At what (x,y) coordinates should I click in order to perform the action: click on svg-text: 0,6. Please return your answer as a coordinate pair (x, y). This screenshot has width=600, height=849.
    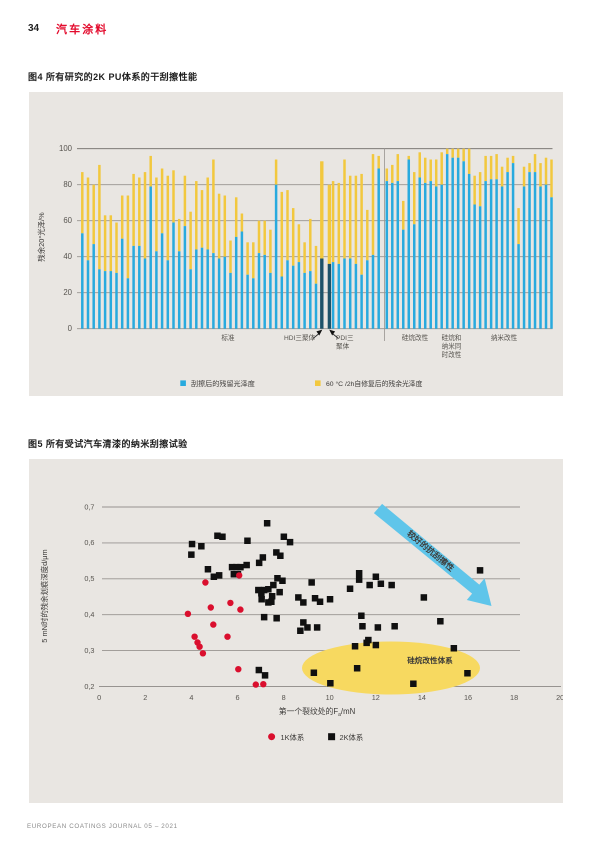
    Looking at the image, I should click on (89, 542).